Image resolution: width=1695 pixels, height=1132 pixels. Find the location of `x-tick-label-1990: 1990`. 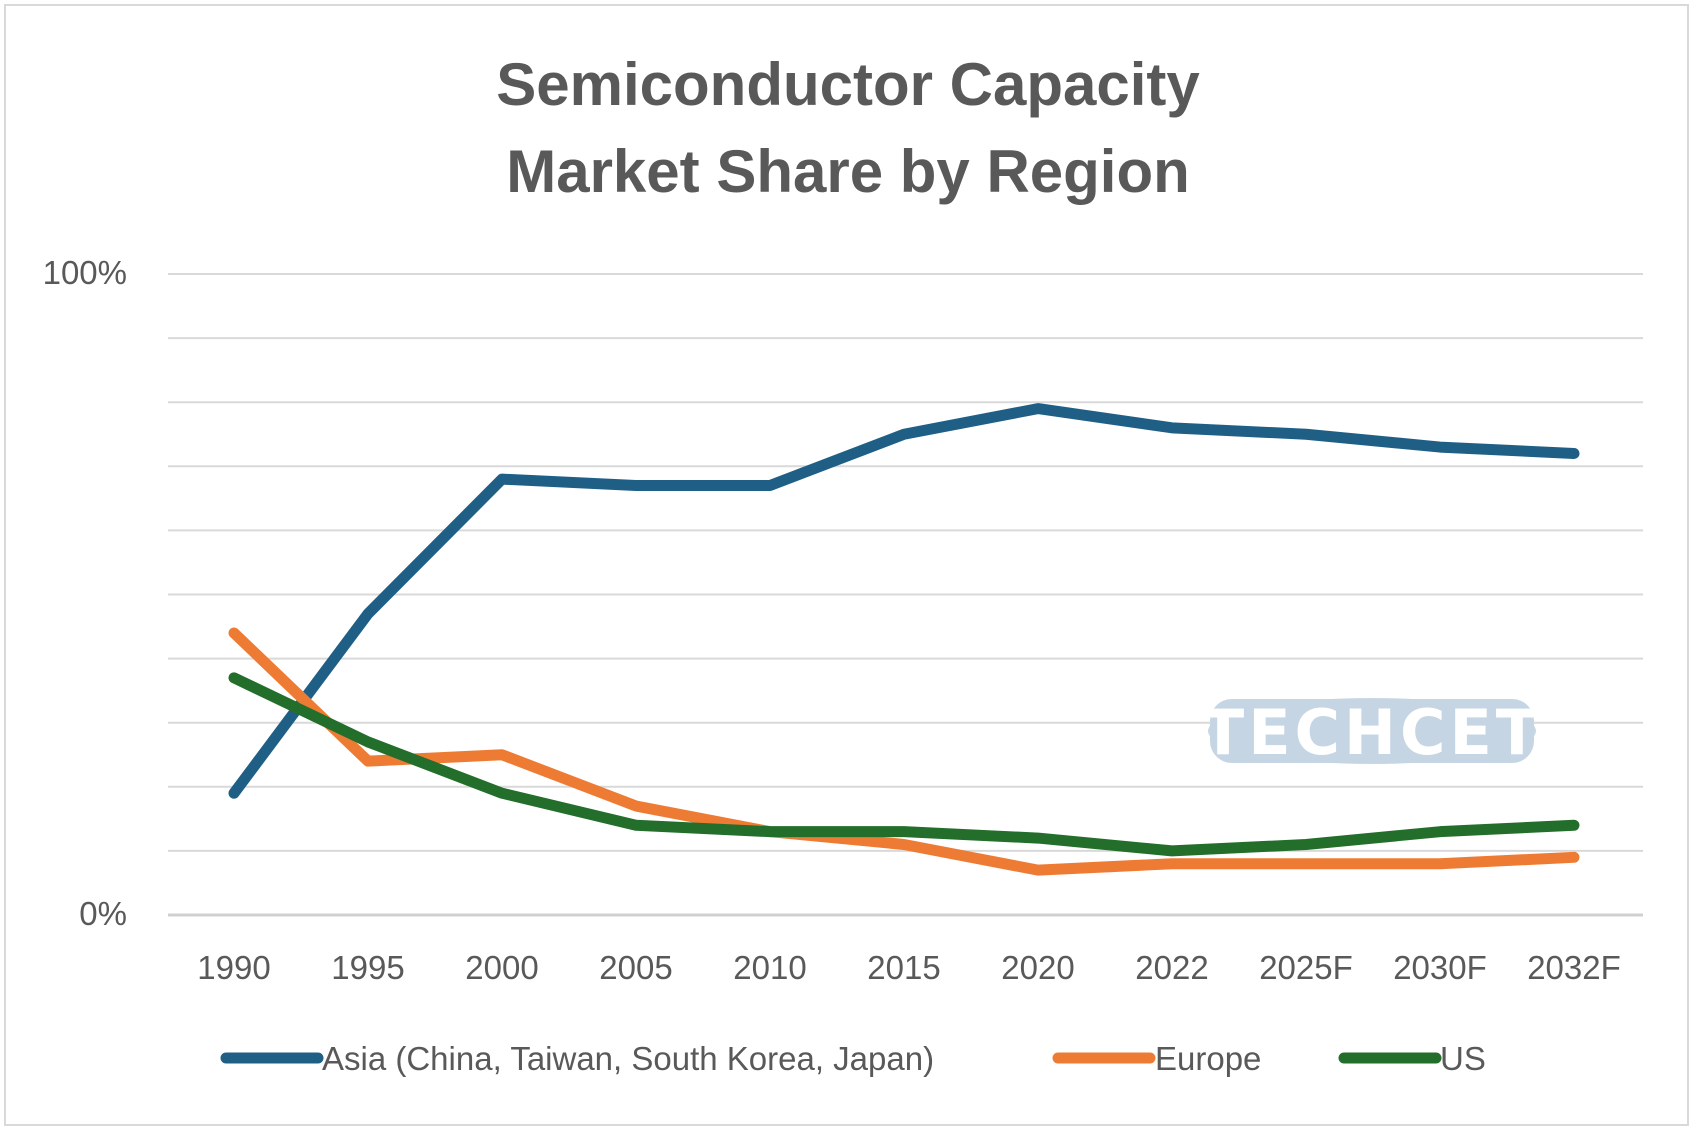

x-tick-label-1990: 1990 is located at coordinates (233, 967).